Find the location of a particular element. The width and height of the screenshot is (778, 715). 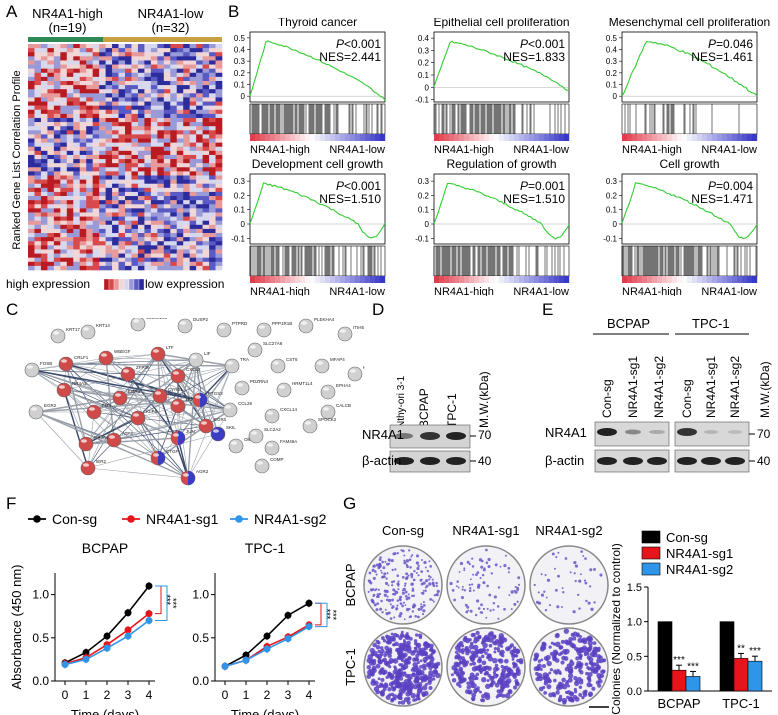

y-tick-label: 0.5 is located at coordinates (200, 638).